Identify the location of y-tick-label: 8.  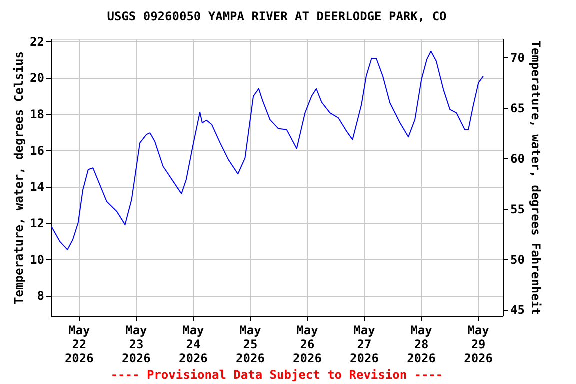
(40, 296).